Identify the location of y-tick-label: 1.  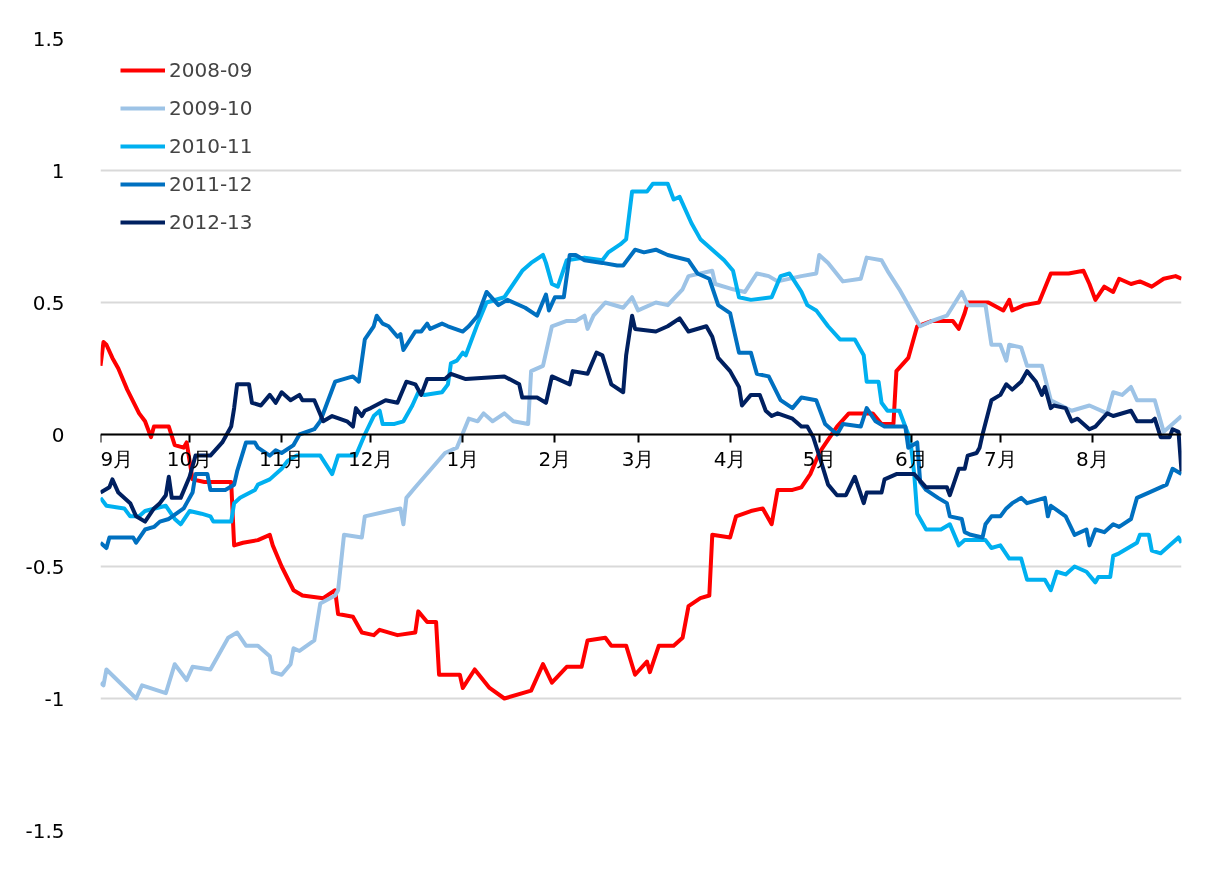
(58, 170).